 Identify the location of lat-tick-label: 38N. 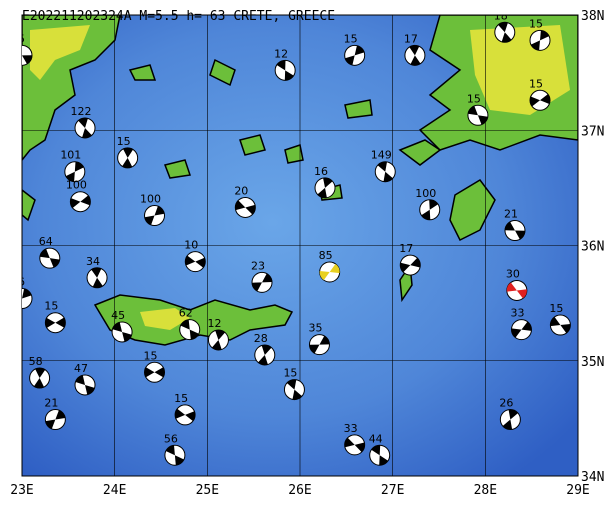
(592, 16).